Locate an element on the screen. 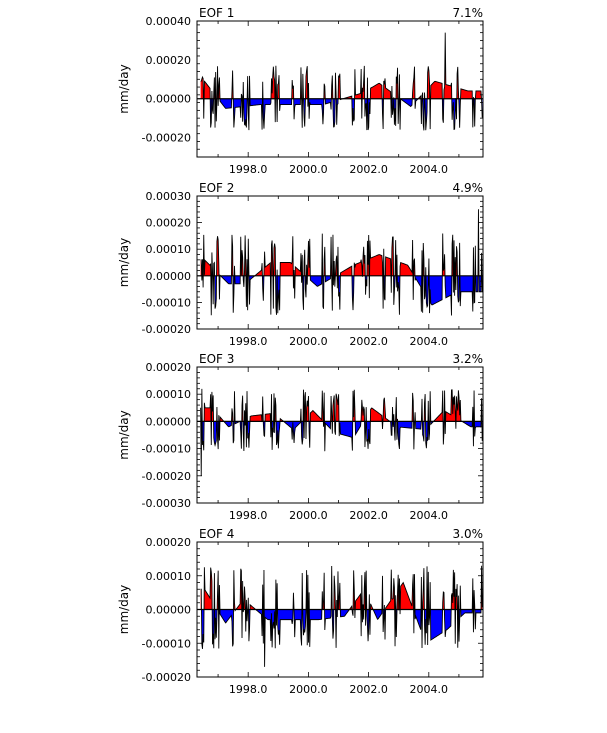 The image size is (607, 733). variance-label: 3.2% is located at coordinates (468, 359).